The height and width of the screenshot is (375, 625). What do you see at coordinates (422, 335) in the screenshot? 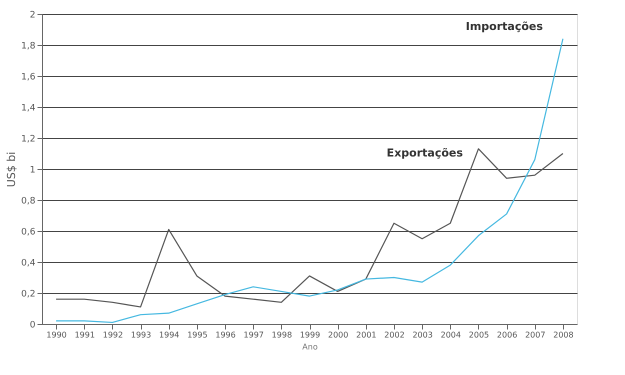
I see `x-tick-label: 2003` at bounding box center [422, 335].